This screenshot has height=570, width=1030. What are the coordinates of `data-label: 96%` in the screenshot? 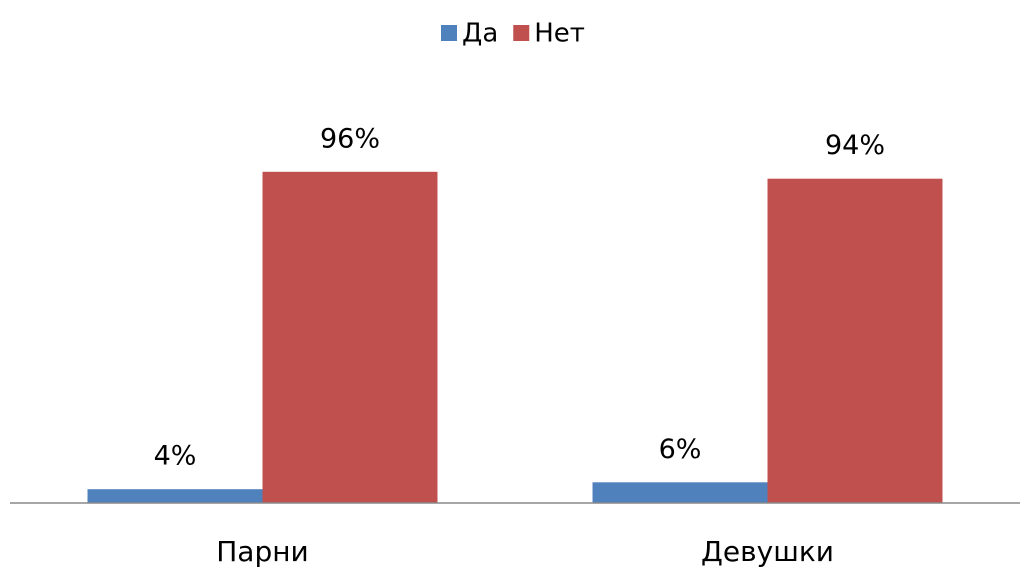 It's located at (350, 138).